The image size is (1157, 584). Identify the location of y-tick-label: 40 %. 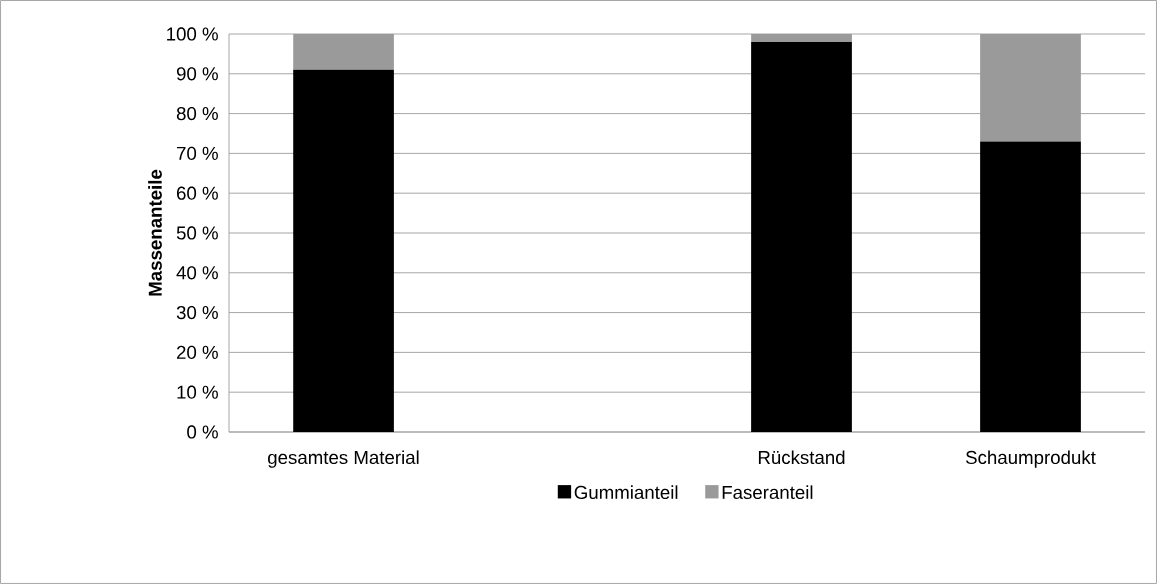
(197, 273).